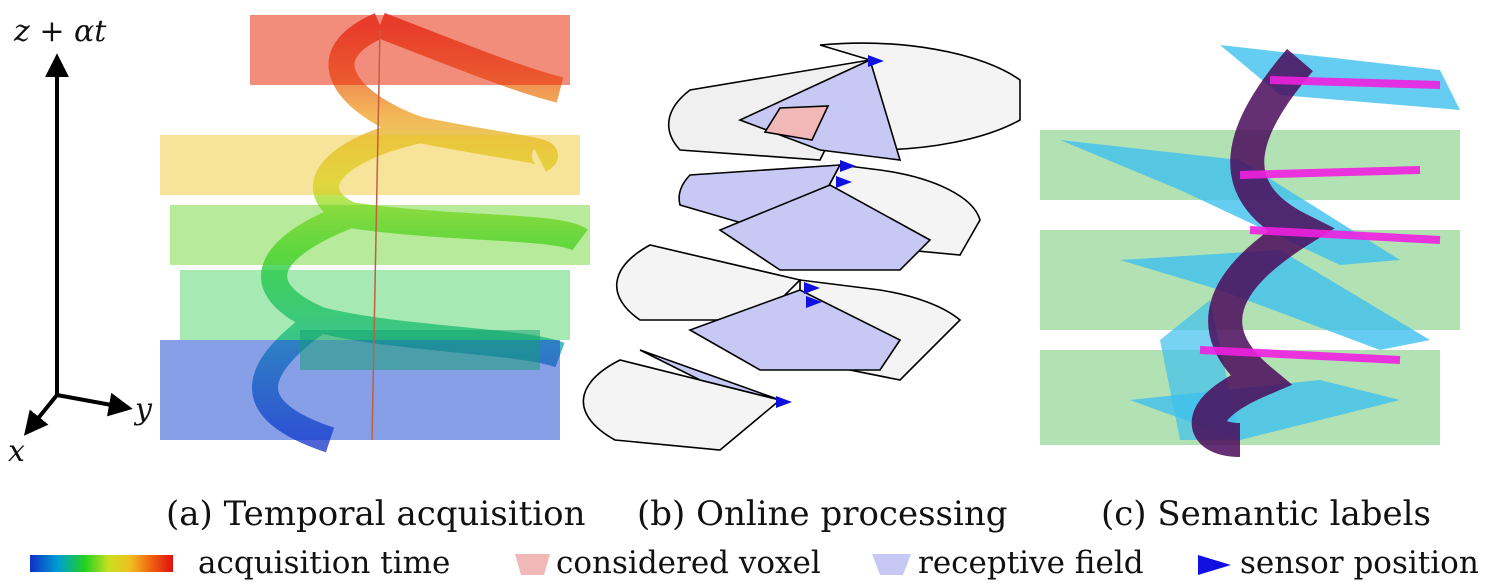 The image size is (1485, 587). What do you see at coordinates (143, 409) in the screenshot?
I see `axis-label-y: y` at bounding box center [143, 409].